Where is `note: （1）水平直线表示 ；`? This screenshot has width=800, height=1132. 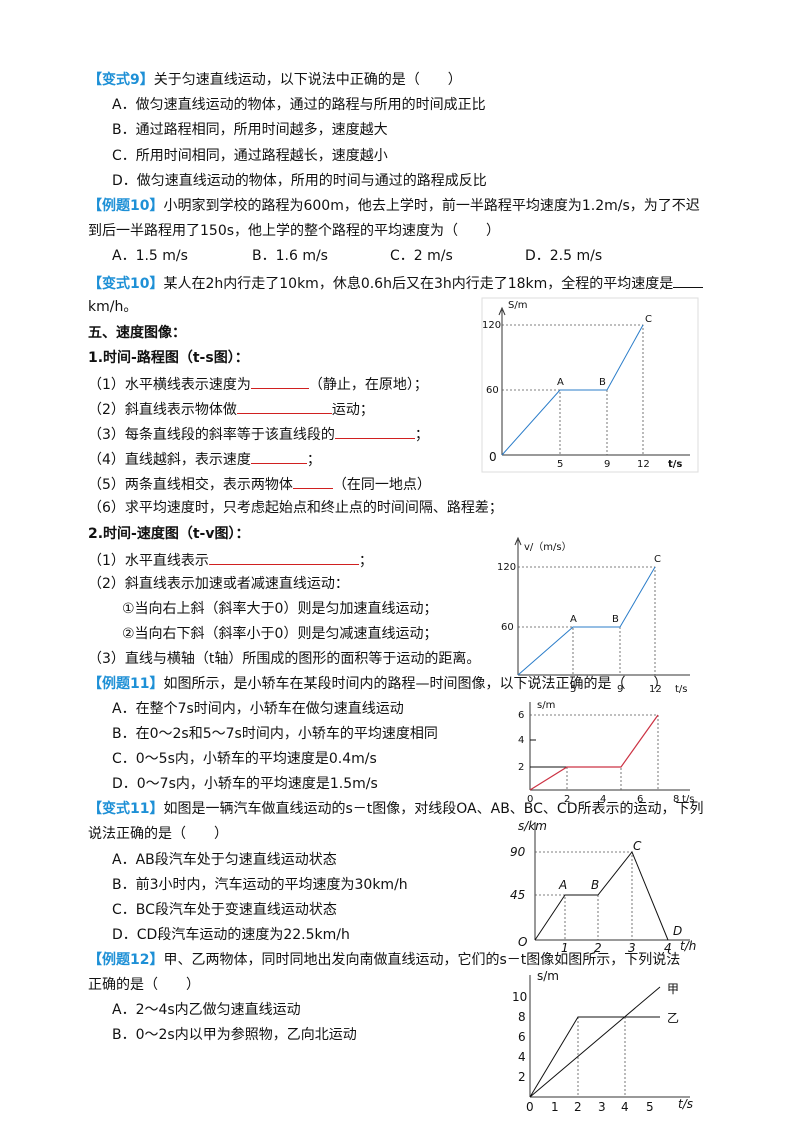
note: （1）水平直线表示 ； is located at coordinates (230, 560).